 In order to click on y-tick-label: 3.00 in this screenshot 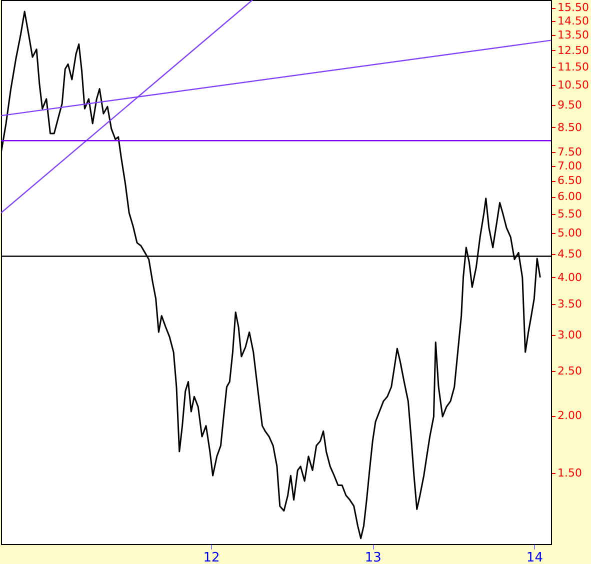, I will do `click(570, 335)`.